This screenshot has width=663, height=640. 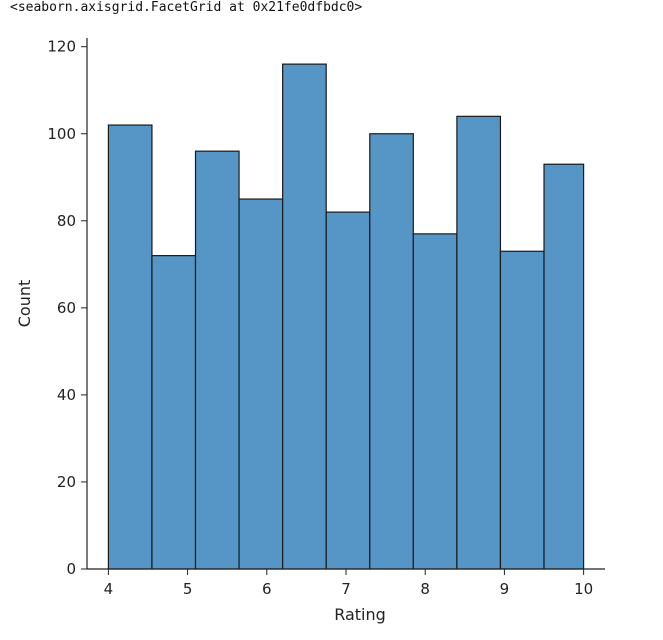 I want to click on x-tick-label-8: 8, so click(x=425, y=589).